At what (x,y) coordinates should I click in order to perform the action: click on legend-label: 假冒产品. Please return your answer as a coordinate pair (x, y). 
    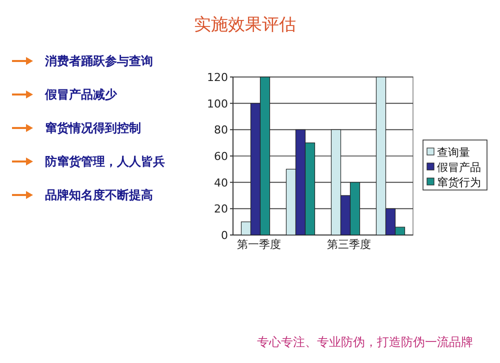
    Looking at the image, I should click on (459, 167).